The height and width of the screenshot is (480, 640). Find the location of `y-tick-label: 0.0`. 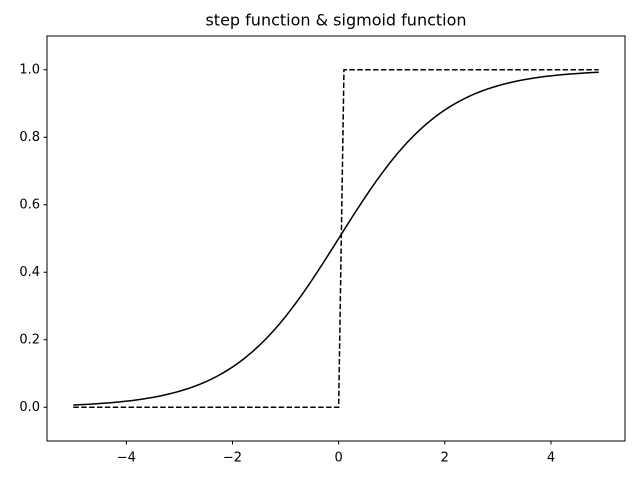

y-tick-label: 0.0 is located at coordinates (29, 407).